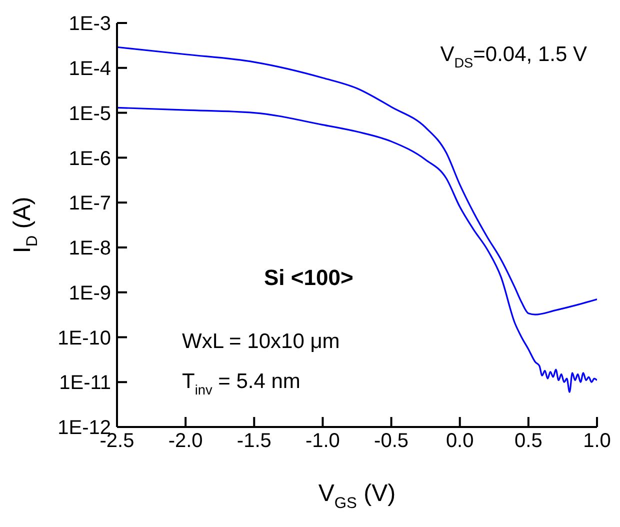 This screenshot has height=527, width=620. Describe the element at coordinates (391, 441) in the screenshot. I see `x-tick-label: -0.5` at that location.